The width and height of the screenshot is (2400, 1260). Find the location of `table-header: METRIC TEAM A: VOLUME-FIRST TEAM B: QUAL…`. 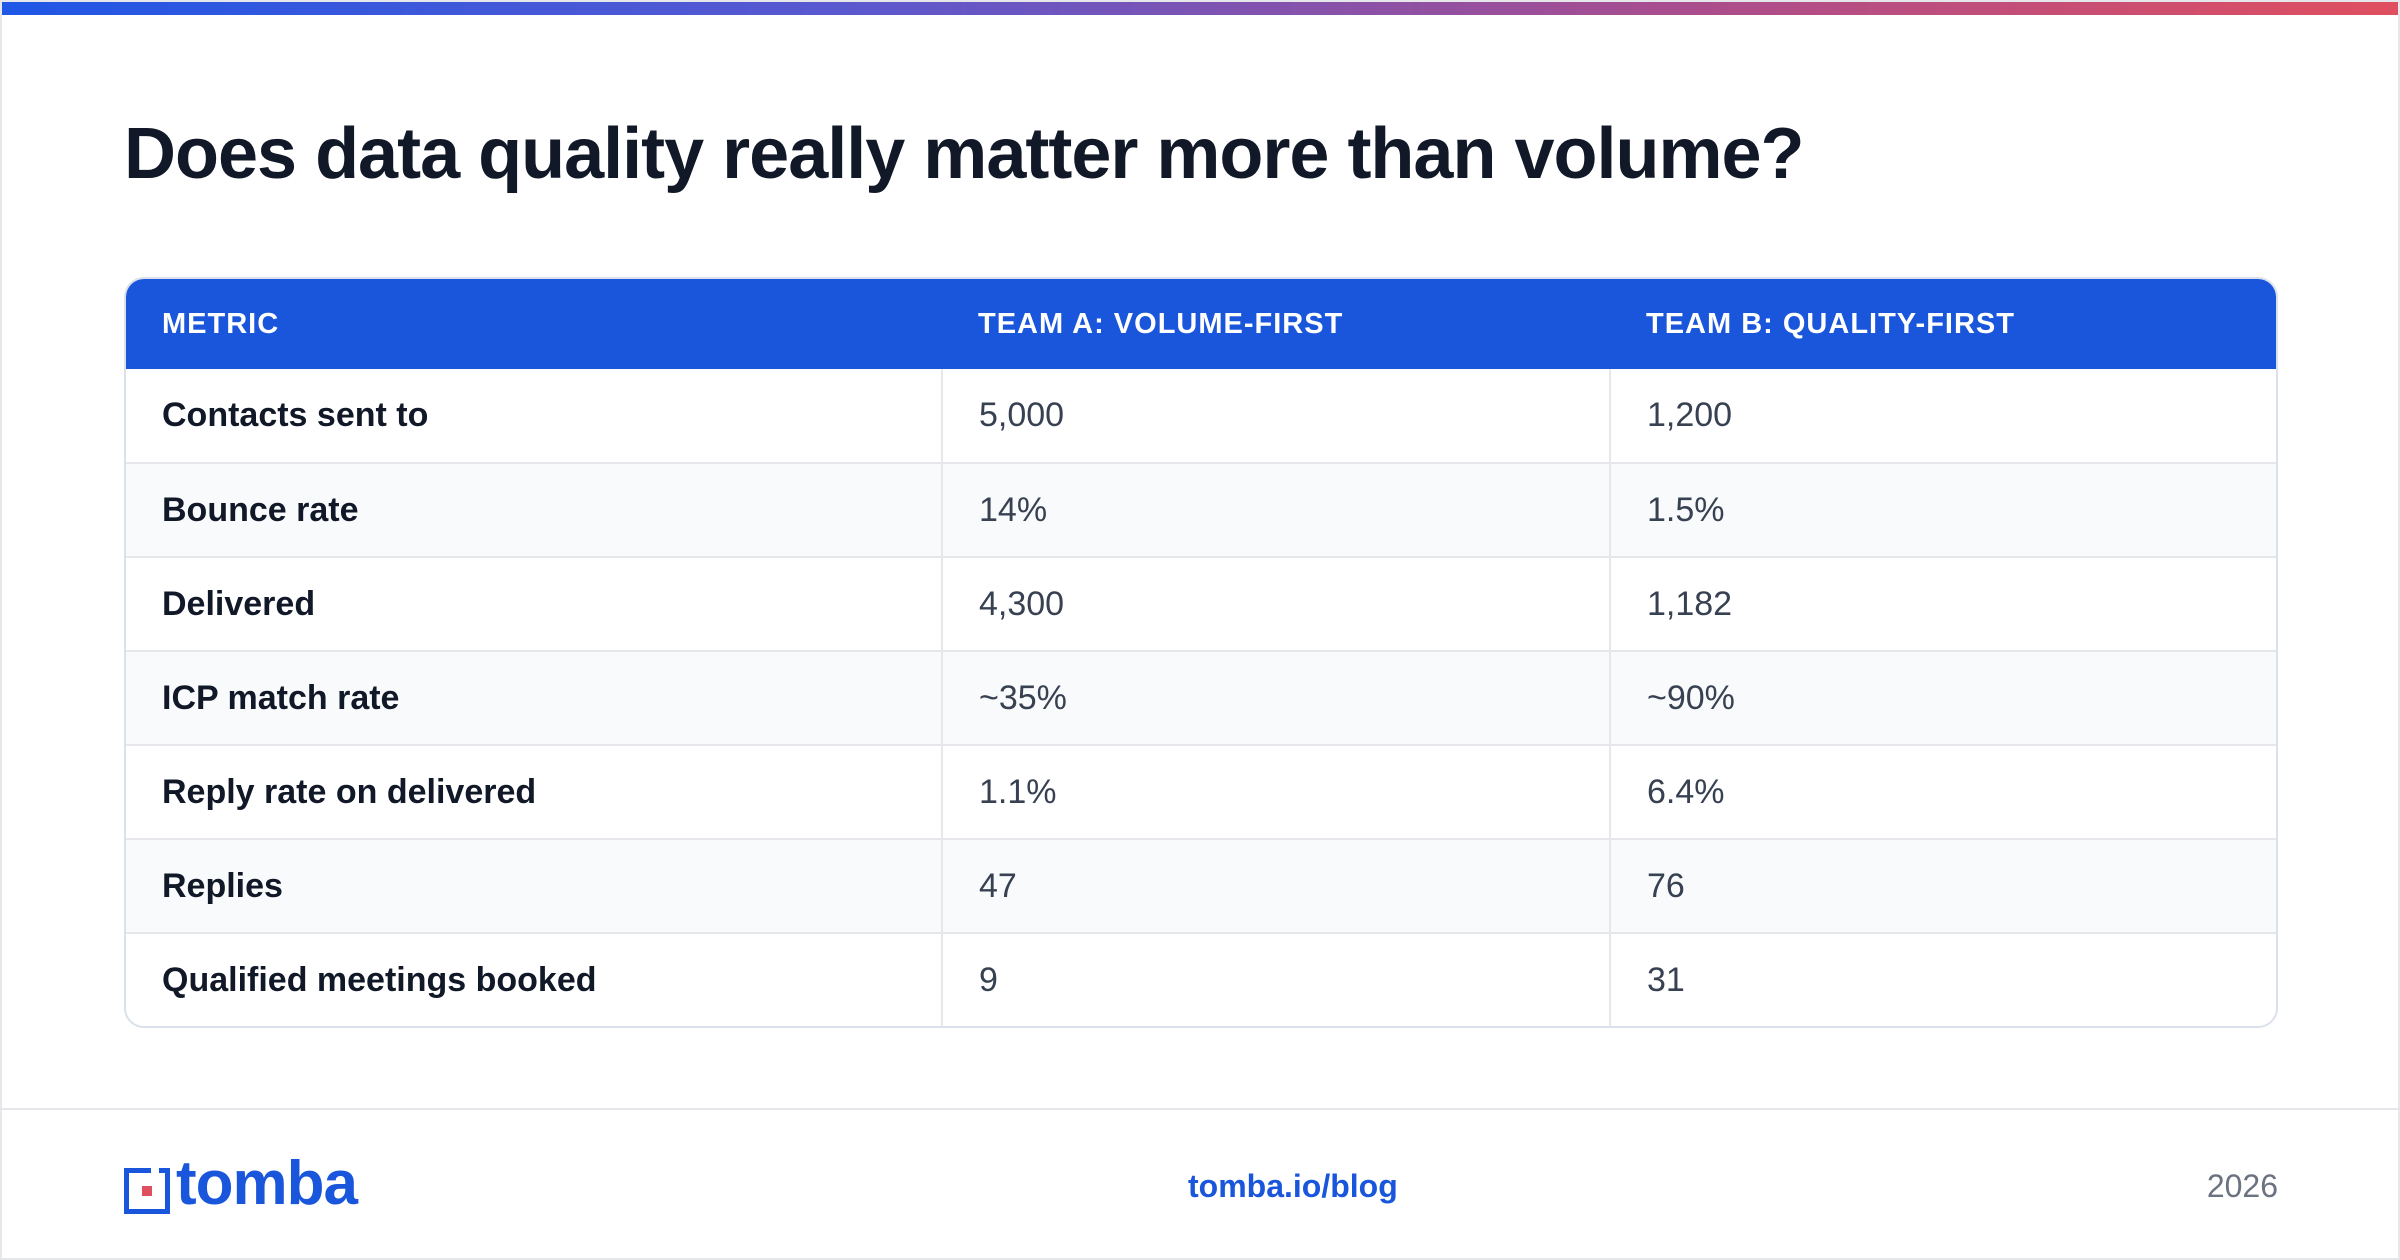

table-header: METRIC TEAM A: VOLUME-FIRST TEAM B: QUAL… is located at coordinates (1201, 324).